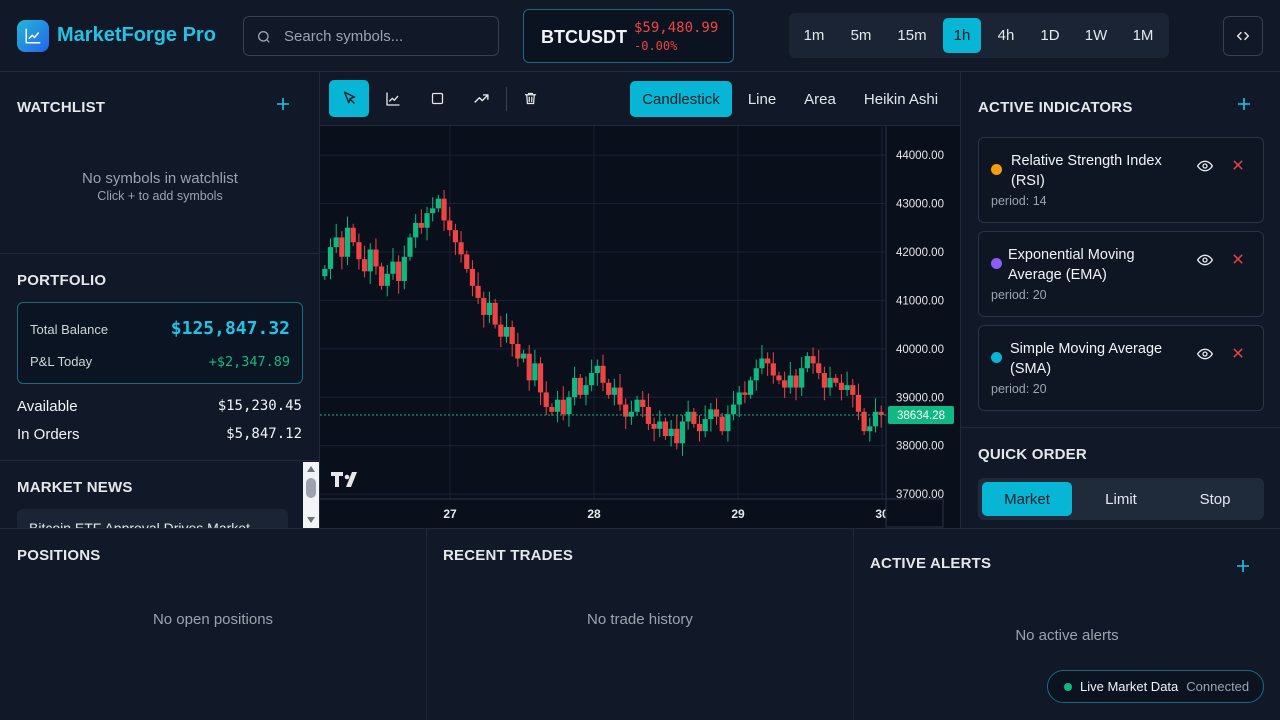  I want to click on timeframe-1m: 1m, so click(814, 35).